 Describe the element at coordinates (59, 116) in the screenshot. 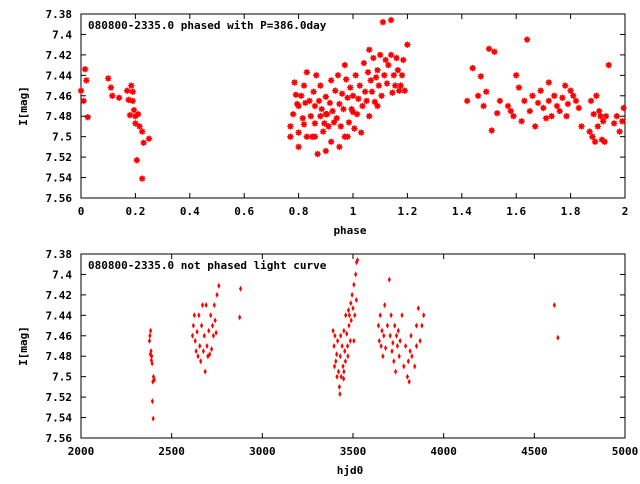

I see `phased-y-tick-label: 7.48` at that location.